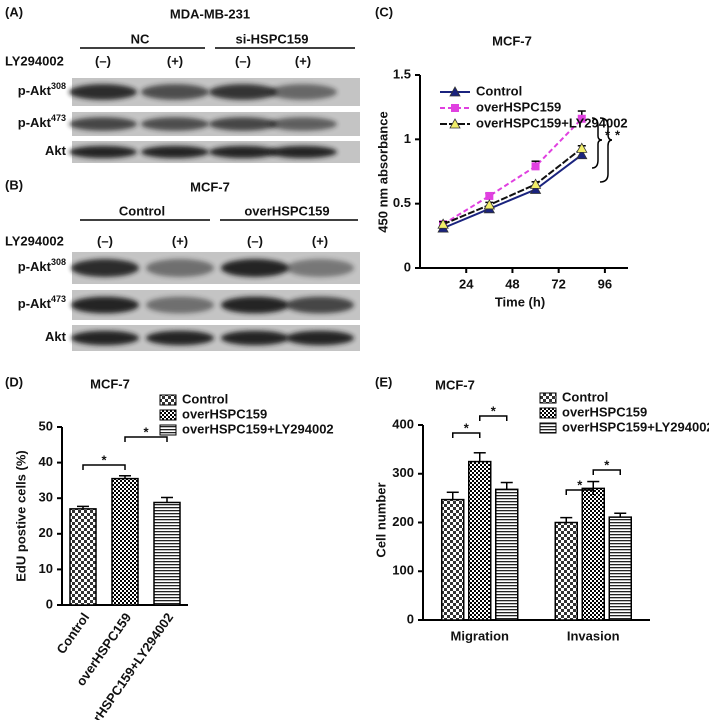 This screenshot has height=720, width=709. What do you see at coordinates (402, 73) in the screenshot?
I see `y-tick-label: 1.5` at bounding box center [402, 73].